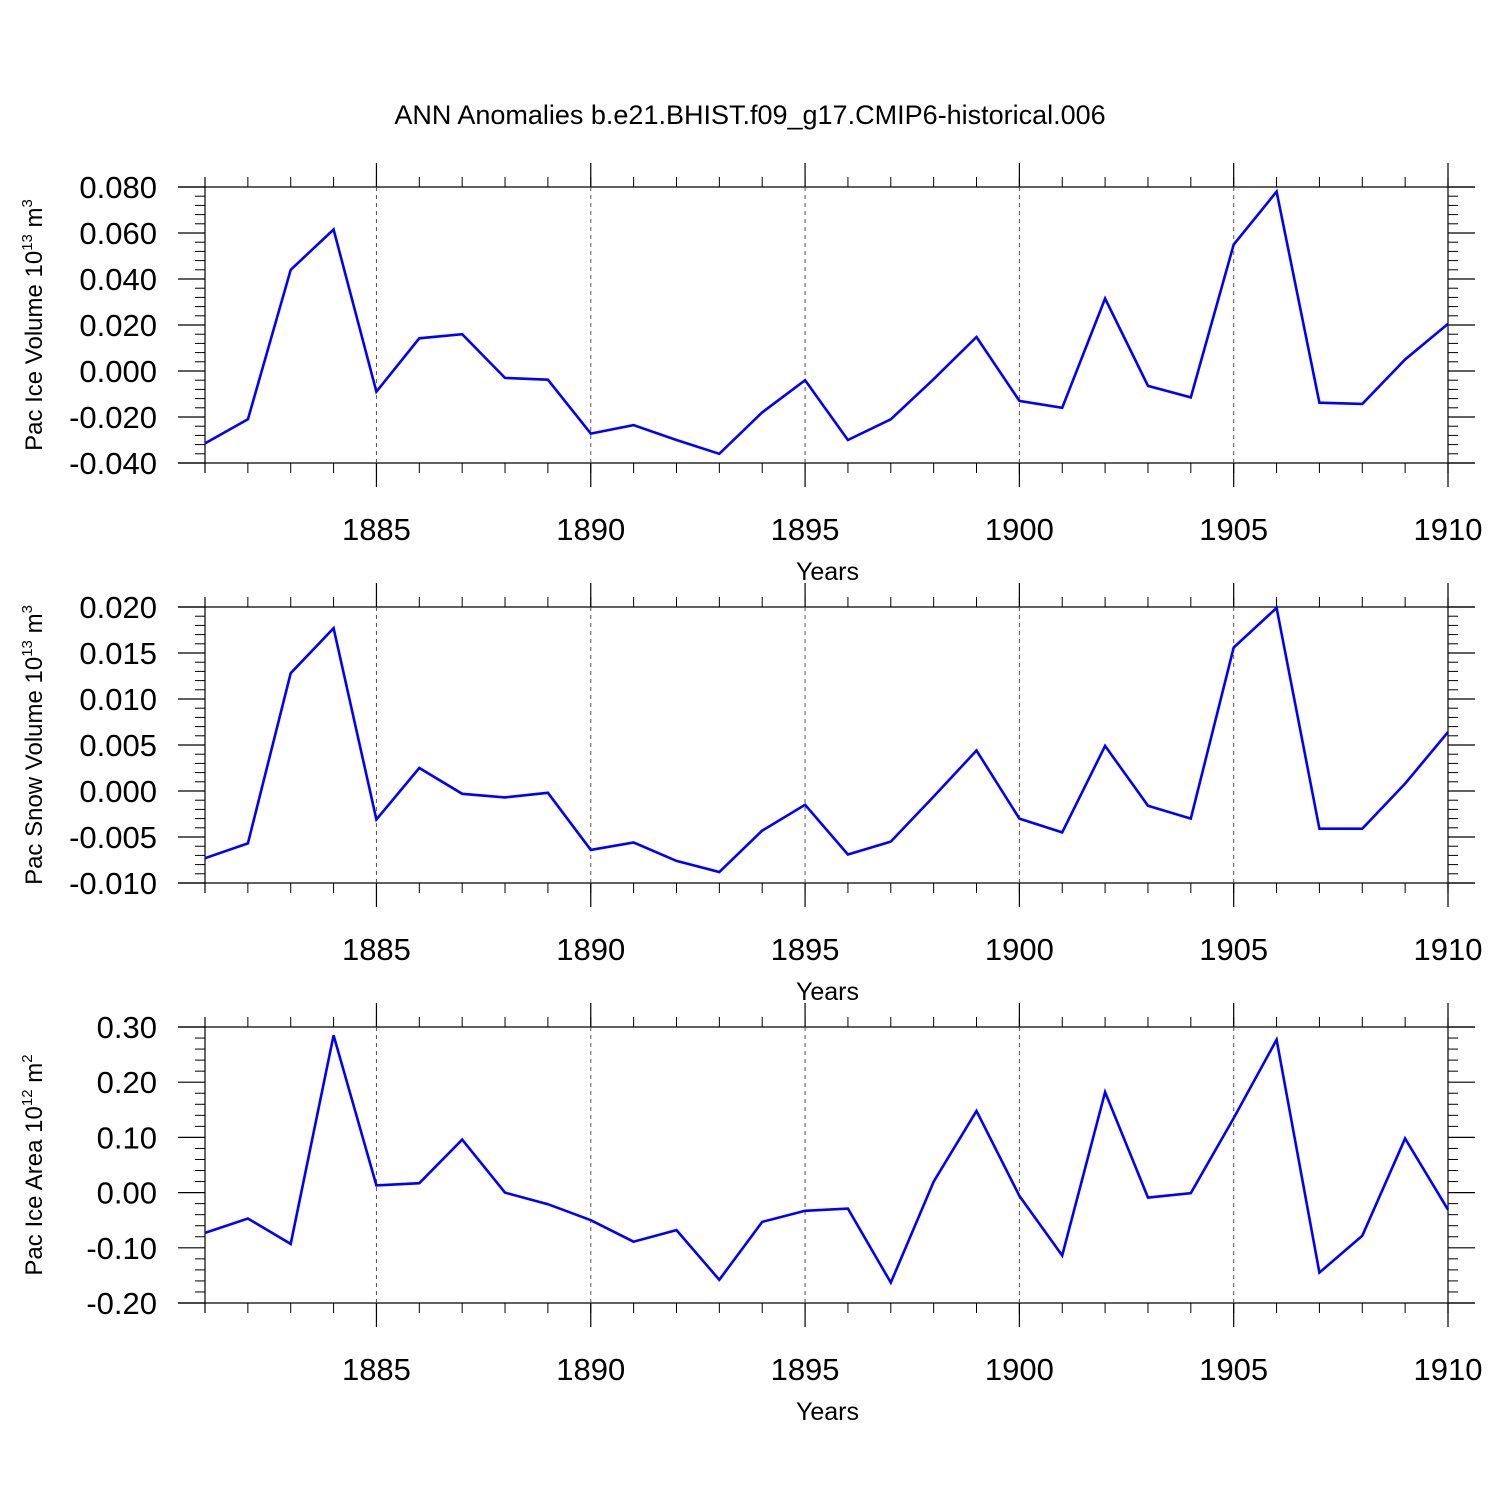  I want to click on y-tick-label: -0.005, so click(113, 837).